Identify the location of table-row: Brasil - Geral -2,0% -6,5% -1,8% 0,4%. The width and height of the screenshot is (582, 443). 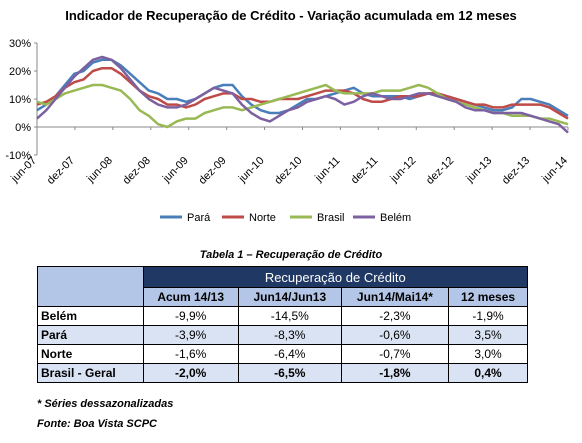
(282, 373).